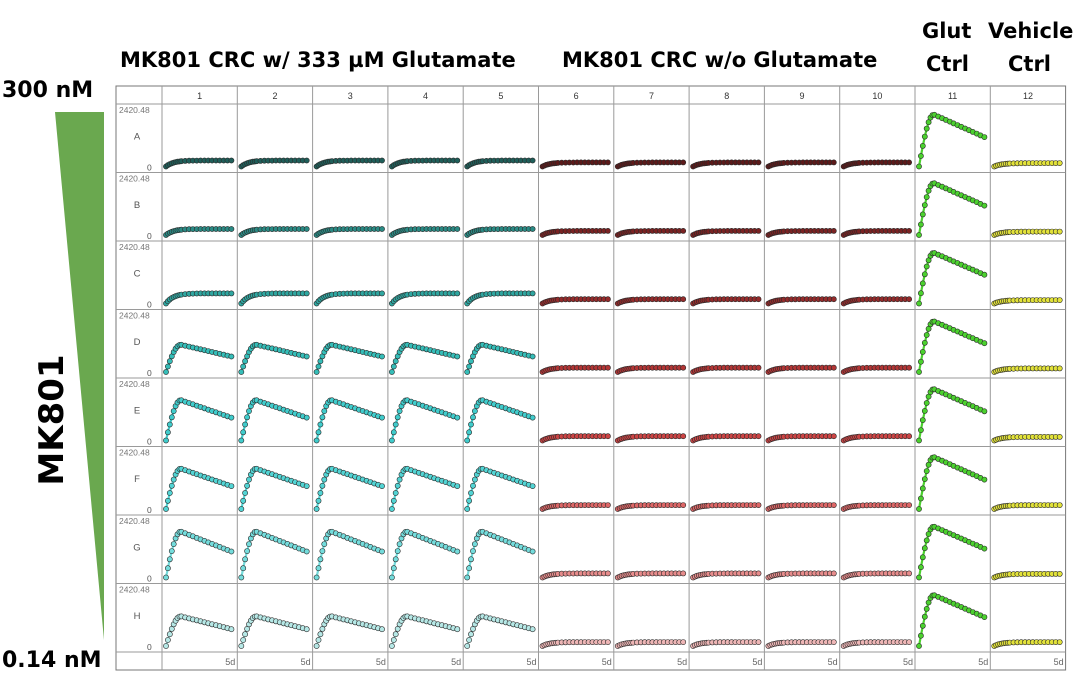 The image size is (1080, 687). Describe the element at coordinates (137, 410) in the screenshot. I see `row-label: E` at that location.